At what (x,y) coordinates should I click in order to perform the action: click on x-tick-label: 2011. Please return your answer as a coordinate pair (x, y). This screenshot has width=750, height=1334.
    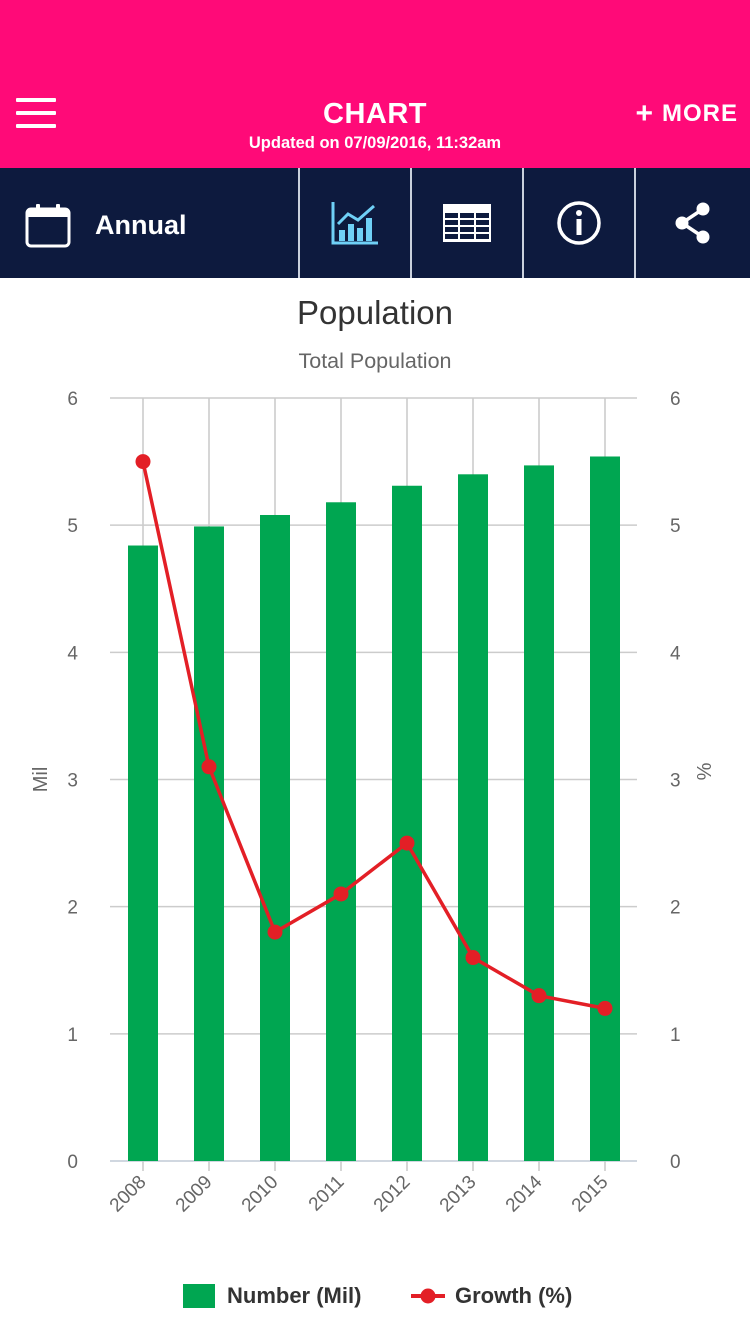
    Looking at the image, I should click on (327, 1194).